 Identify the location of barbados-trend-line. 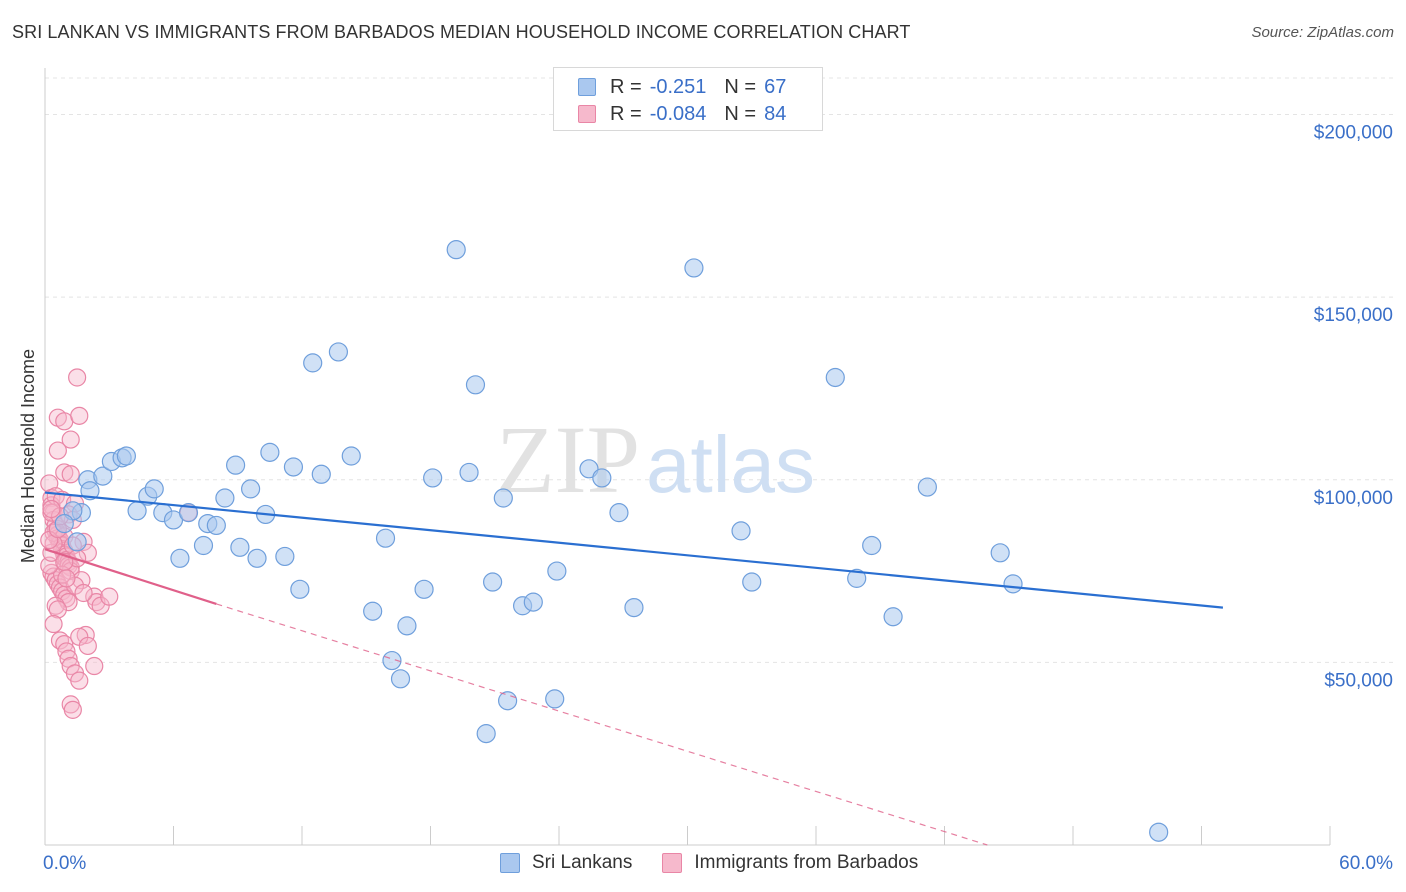
(130, 576).